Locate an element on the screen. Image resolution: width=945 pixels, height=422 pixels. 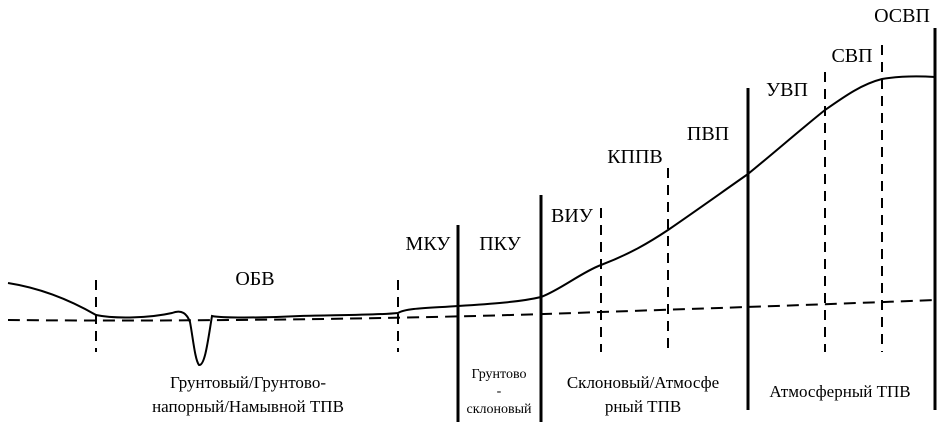
zone-label-svp: СВП is located at coordinates (851, 56).